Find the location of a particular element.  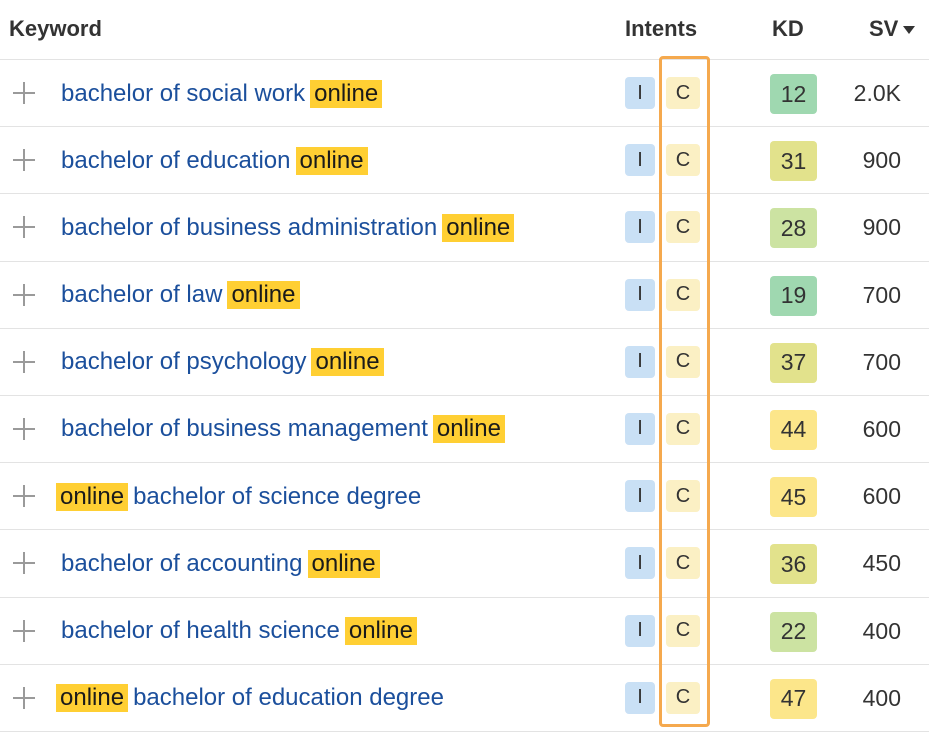

search-volume-value: 2.0K is located at coordinates (877, 93).